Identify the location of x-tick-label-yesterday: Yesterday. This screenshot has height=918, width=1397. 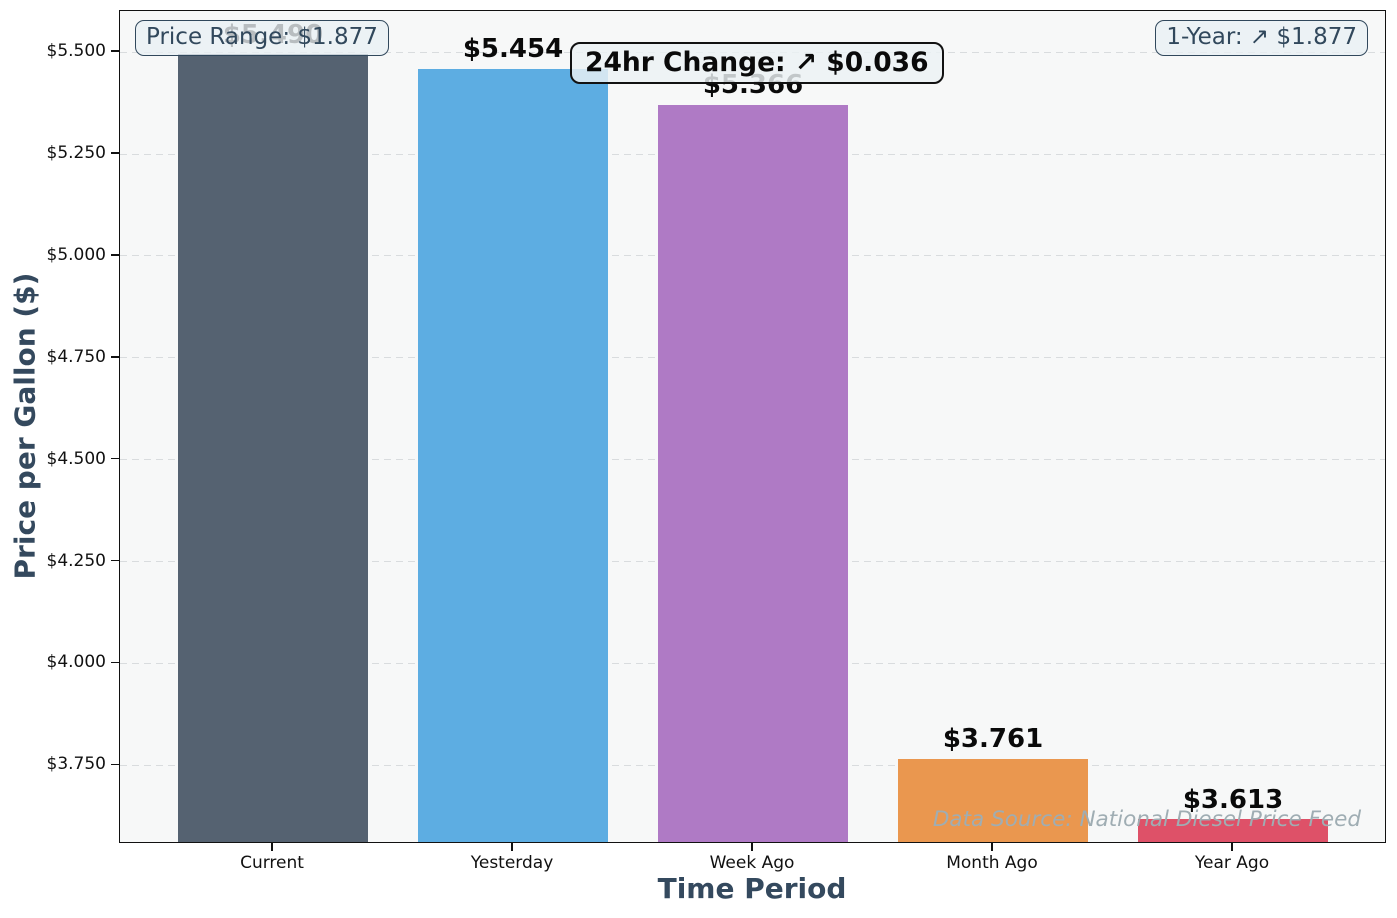
(512, 863).